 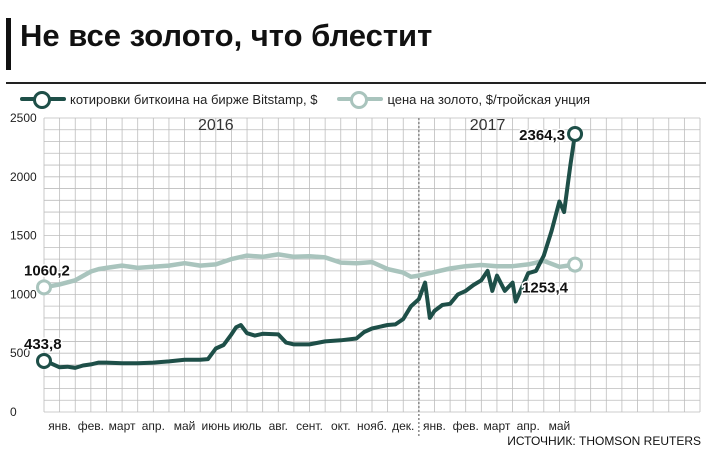 I want to click on legend-label-gold: цена на золото, $/тройская унция, so click(x=489, y=99).